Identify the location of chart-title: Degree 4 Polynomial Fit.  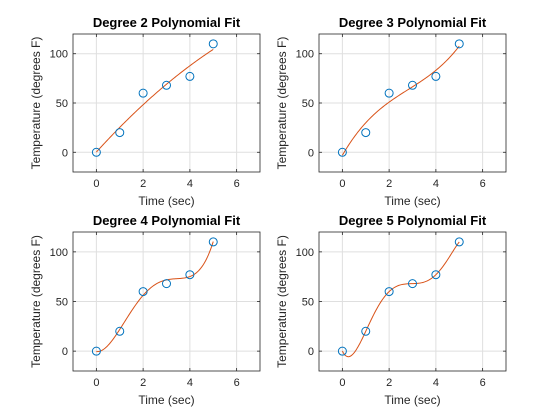
(167, 220).